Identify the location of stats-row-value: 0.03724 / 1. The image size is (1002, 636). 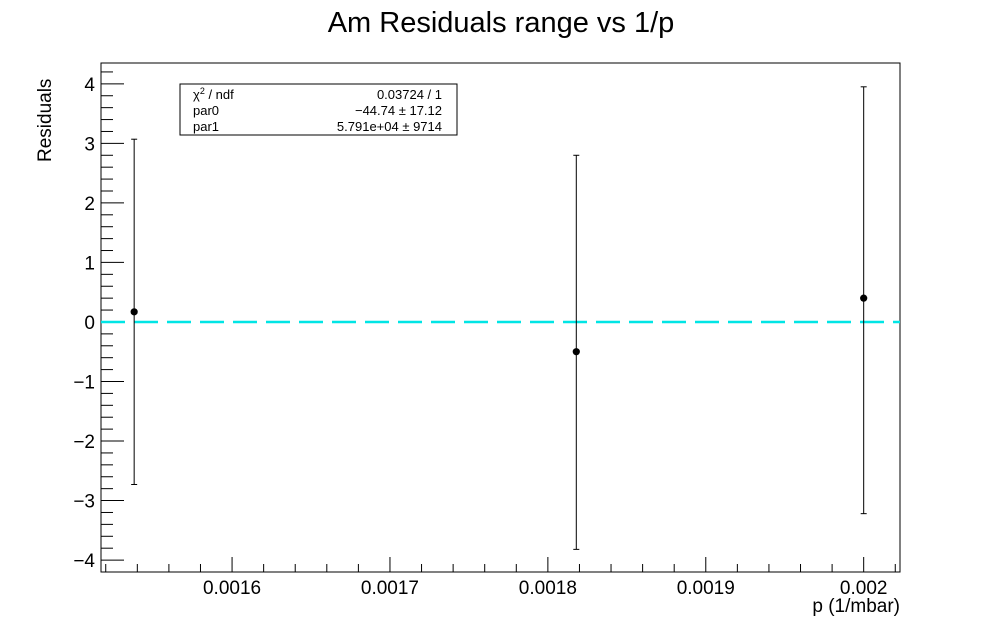
(409, 94).